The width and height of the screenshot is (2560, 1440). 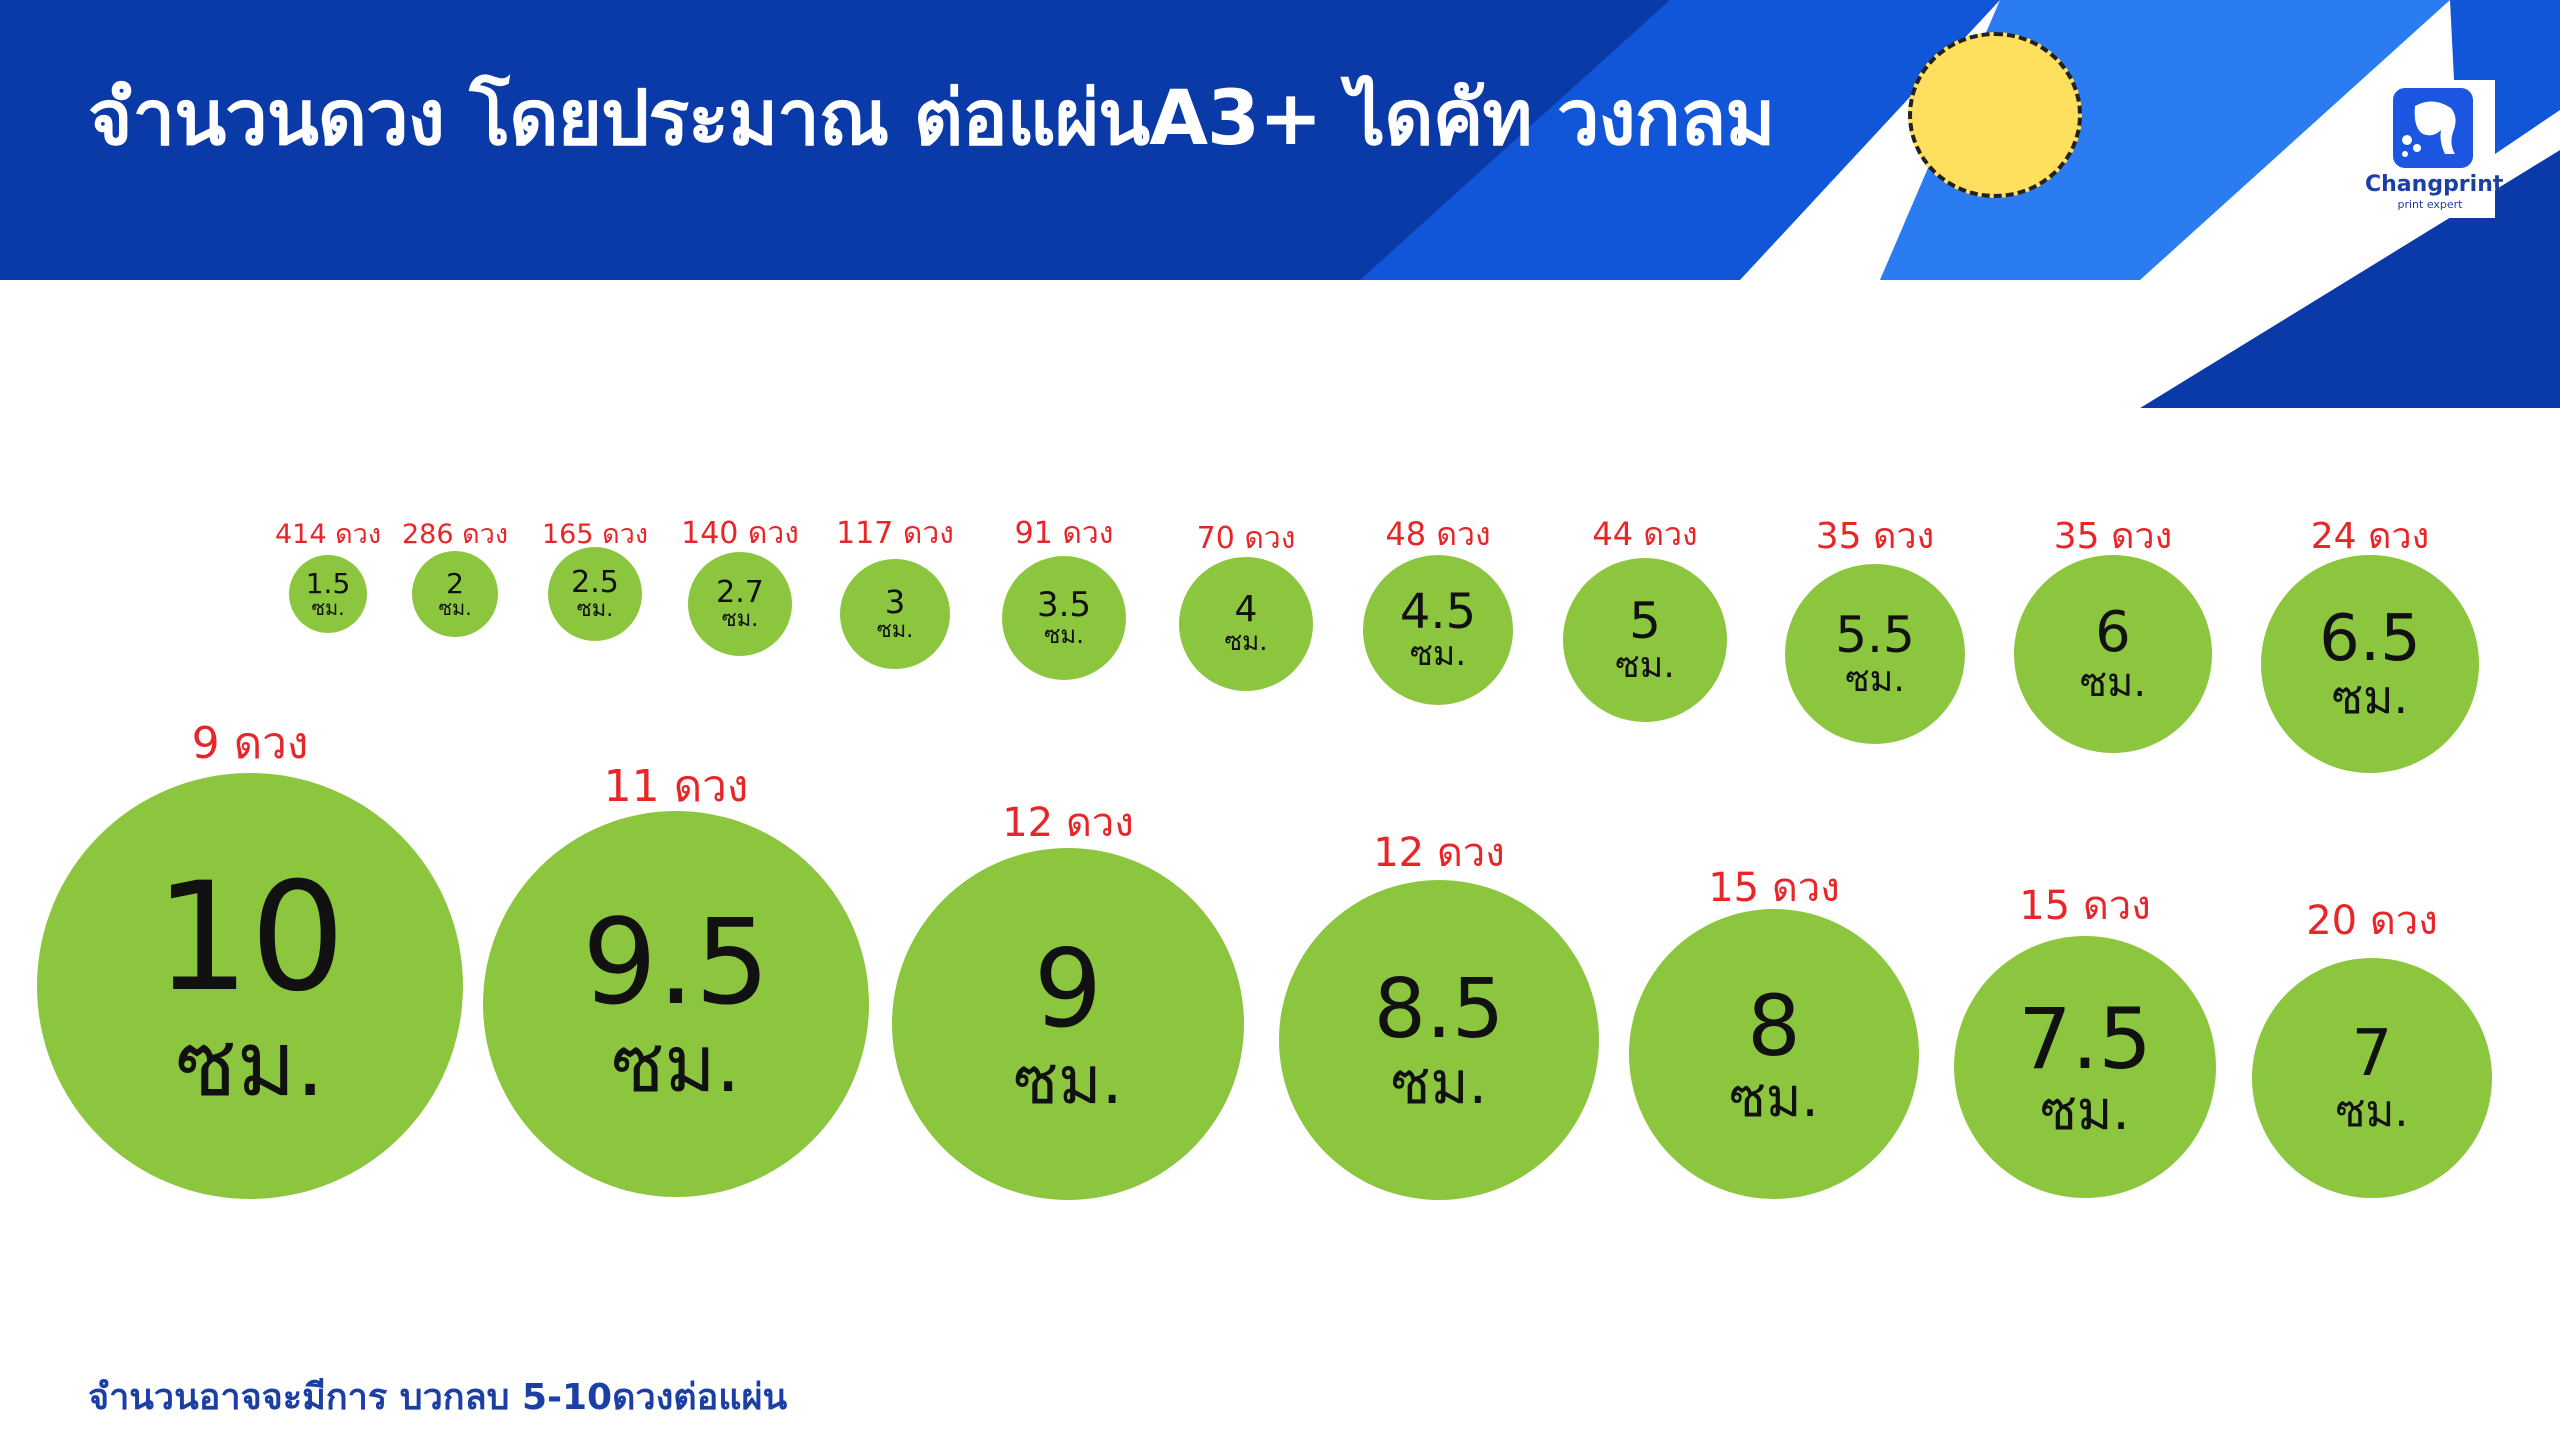 I want to click on circle-size-label: 1.5, so click(x=328, y=583).